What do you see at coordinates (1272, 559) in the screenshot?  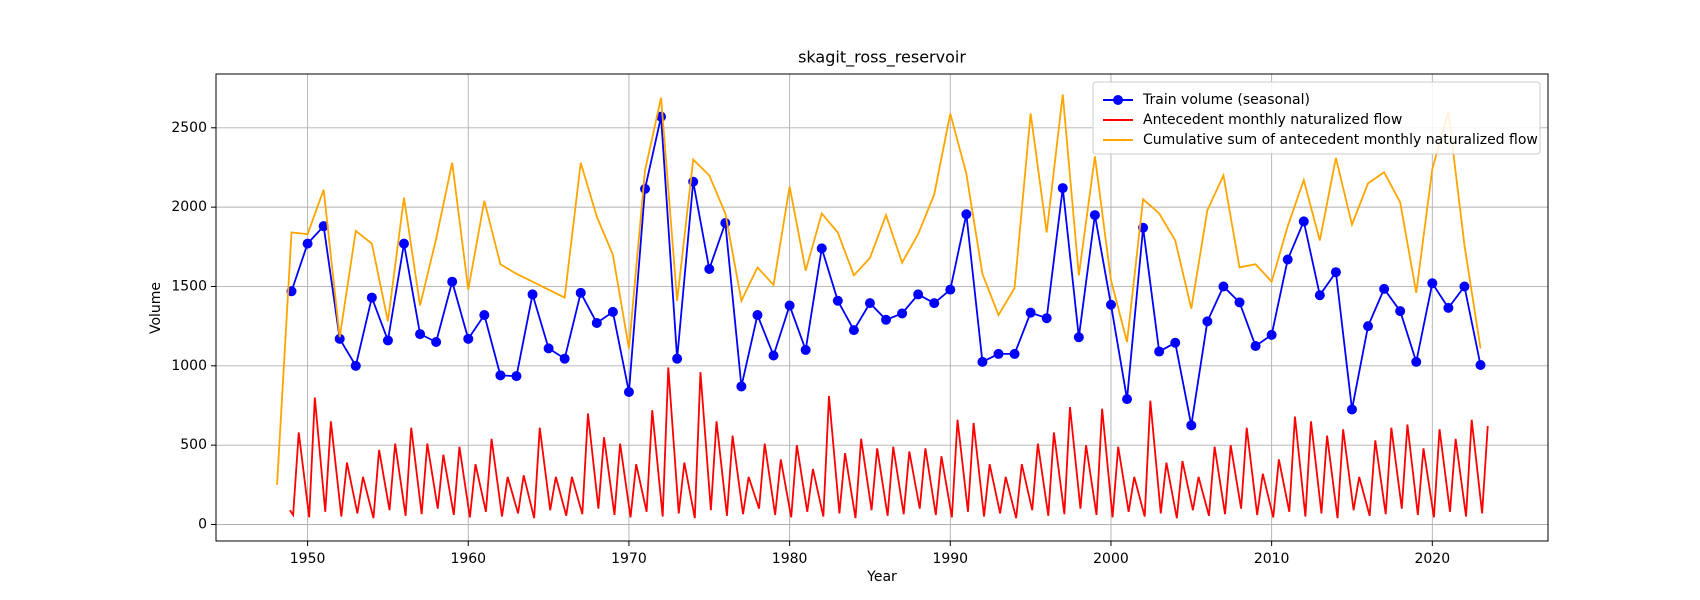 I see `x-tick-label: 2010` at bounding box center [1272, 559].